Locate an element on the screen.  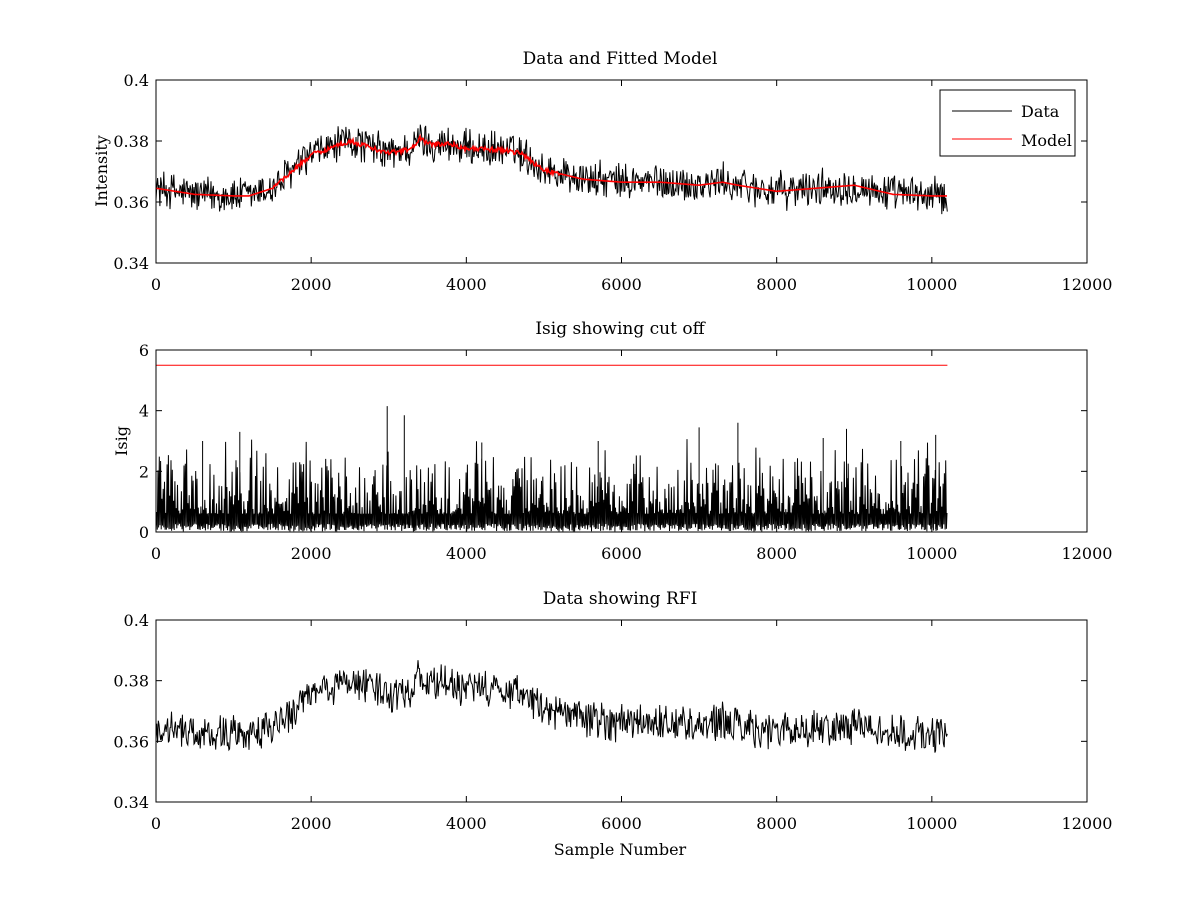
legend: Data Model is located at coordinates (1007, 123).